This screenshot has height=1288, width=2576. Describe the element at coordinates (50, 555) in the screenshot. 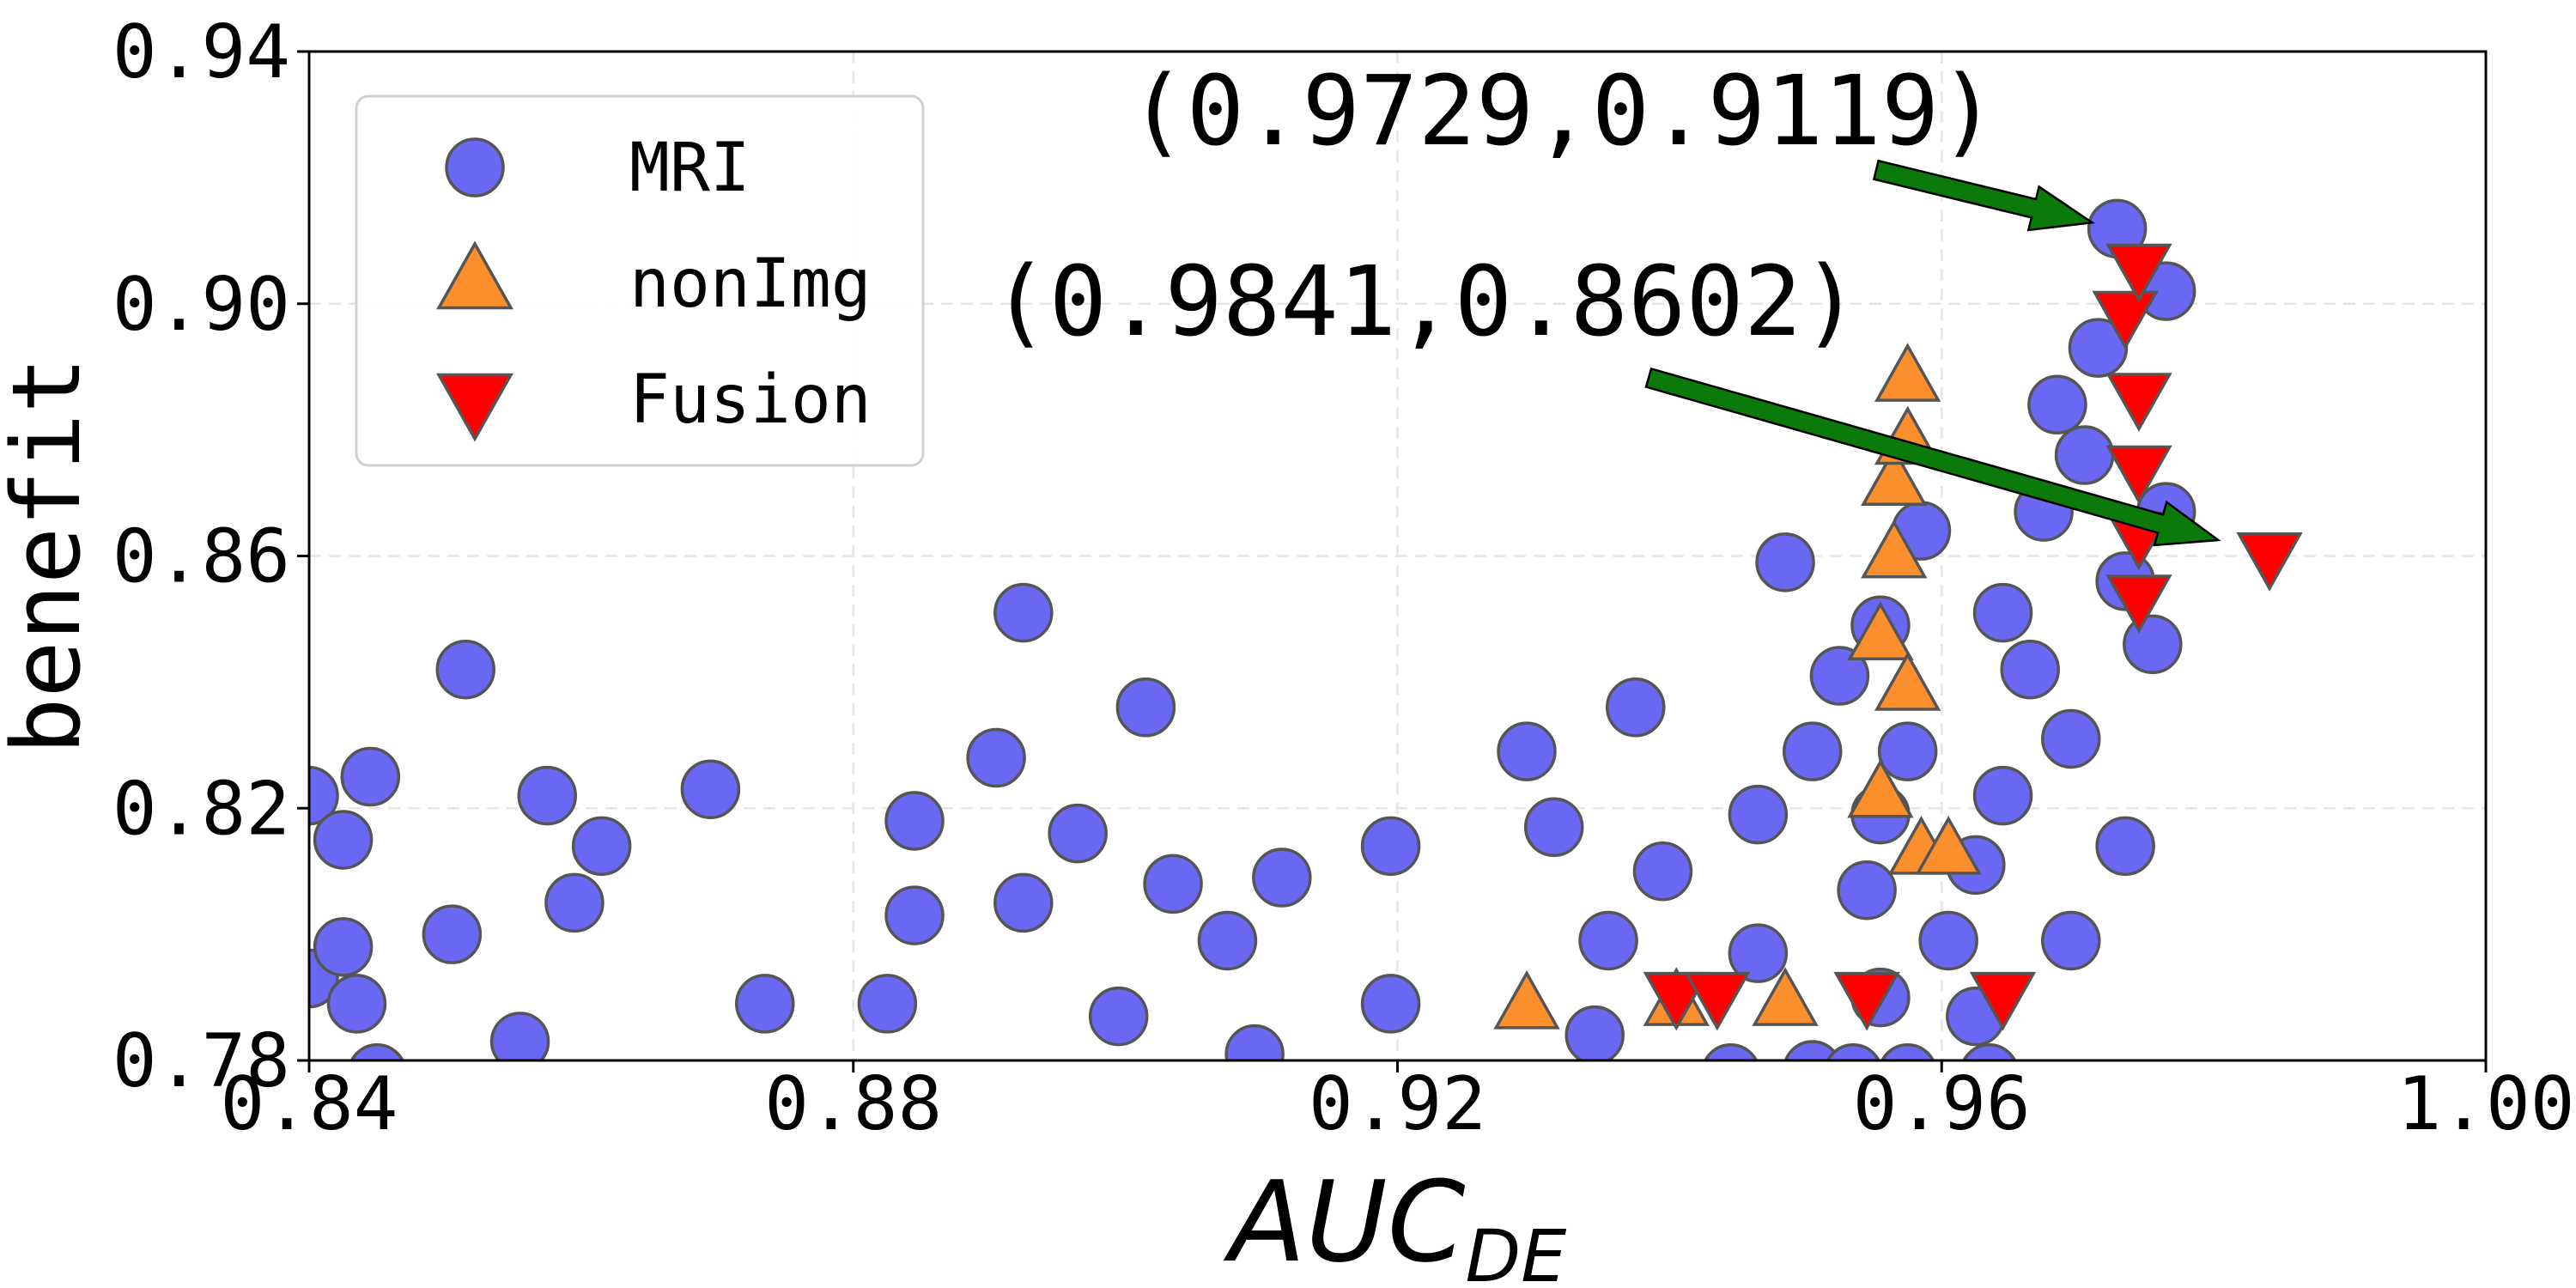

I see `y-axis-label: benefit` at that location.